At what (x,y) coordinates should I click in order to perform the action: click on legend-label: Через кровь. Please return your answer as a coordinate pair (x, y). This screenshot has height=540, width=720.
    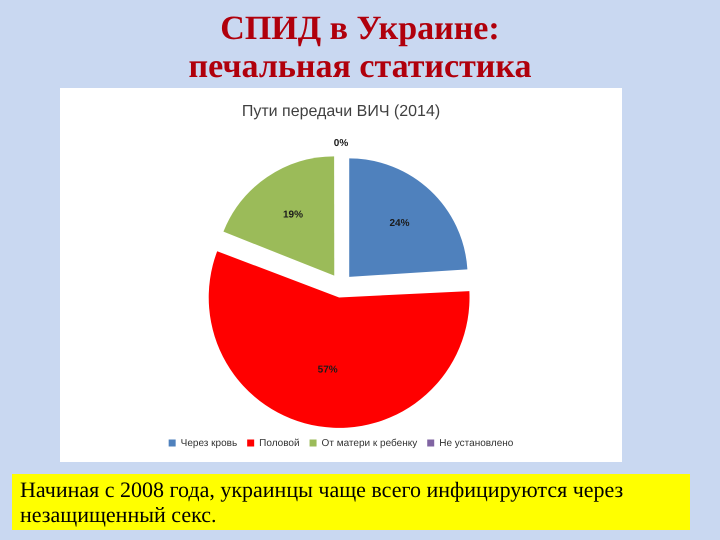
    Looking at the image, I should click on (209, 443).